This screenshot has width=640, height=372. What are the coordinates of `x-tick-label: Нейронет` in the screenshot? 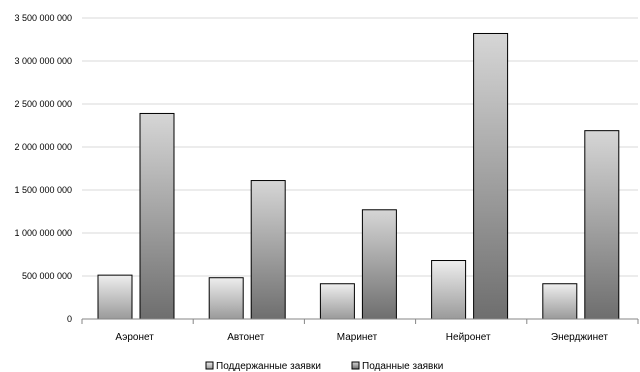 It's located at (468, 337).